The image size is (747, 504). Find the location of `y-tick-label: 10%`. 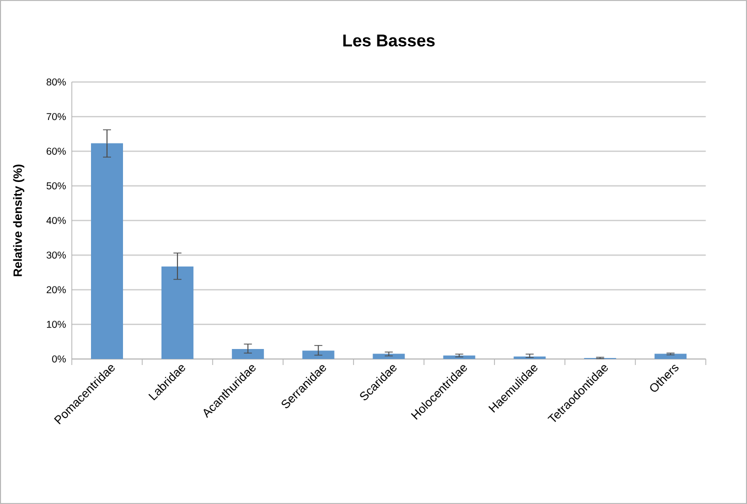

y-tick-label: 10% is located at coordinates (56, 324).